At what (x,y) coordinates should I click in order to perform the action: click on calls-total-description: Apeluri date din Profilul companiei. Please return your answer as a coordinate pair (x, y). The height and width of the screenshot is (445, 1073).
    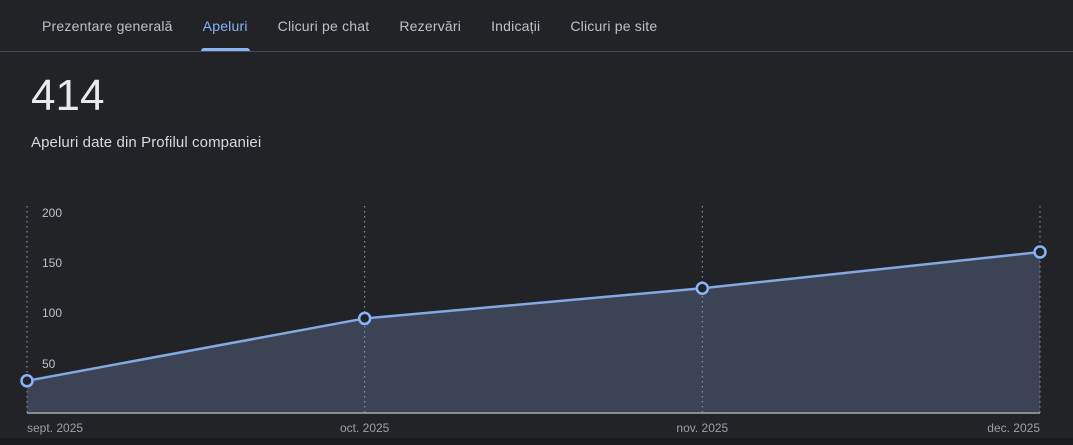
    Looking at the image, I should click on (146, 142).